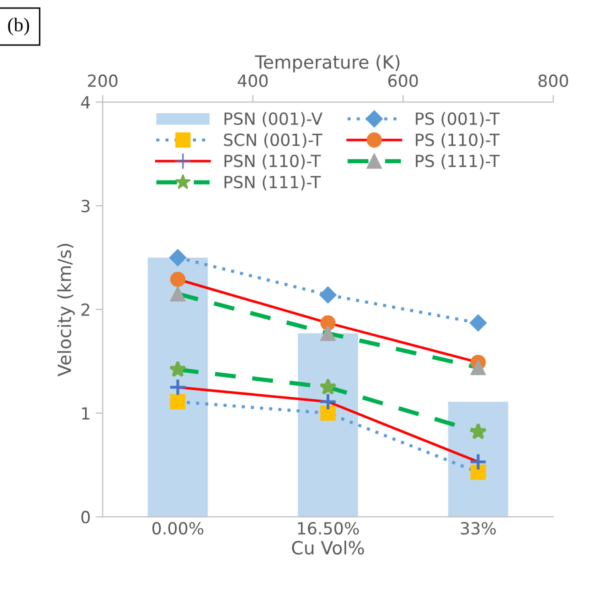 The width and height of the screenshot is (604, 590). Describe the element at coordinates (178, 528) in the screenshot. I see `x-tick-label: 0.00%` at that location.